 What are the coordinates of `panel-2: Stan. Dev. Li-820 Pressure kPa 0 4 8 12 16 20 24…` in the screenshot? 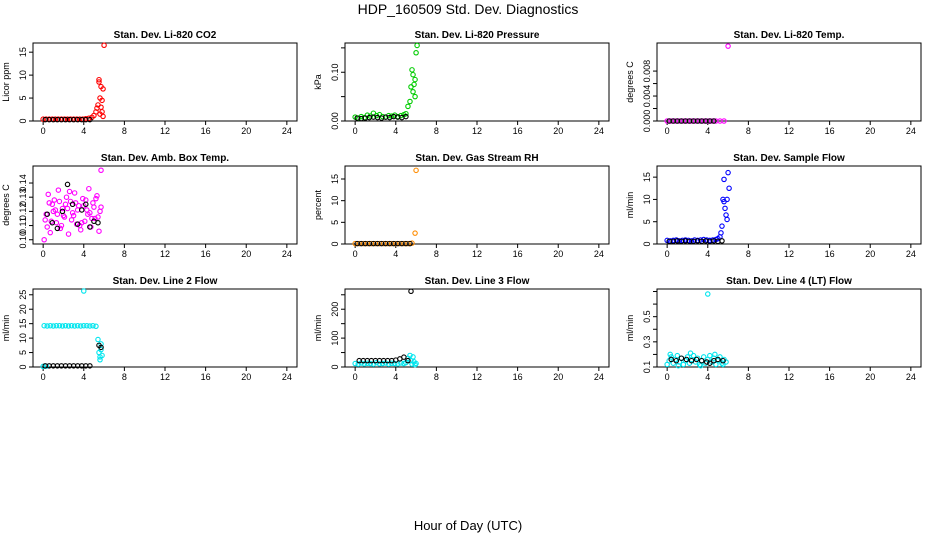 It's located at (461, 83).